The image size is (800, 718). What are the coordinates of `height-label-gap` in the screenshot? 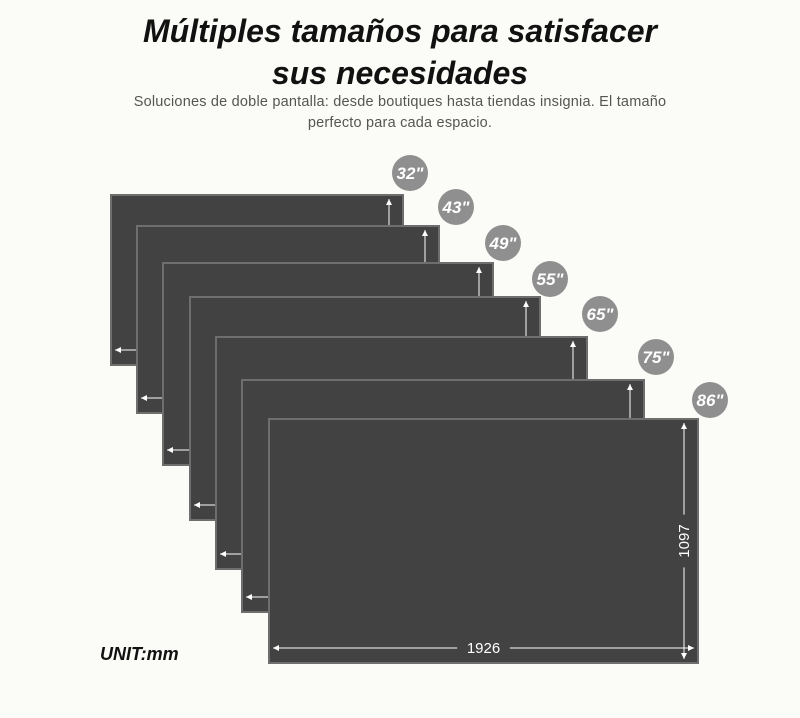 It's located at (684, 541).